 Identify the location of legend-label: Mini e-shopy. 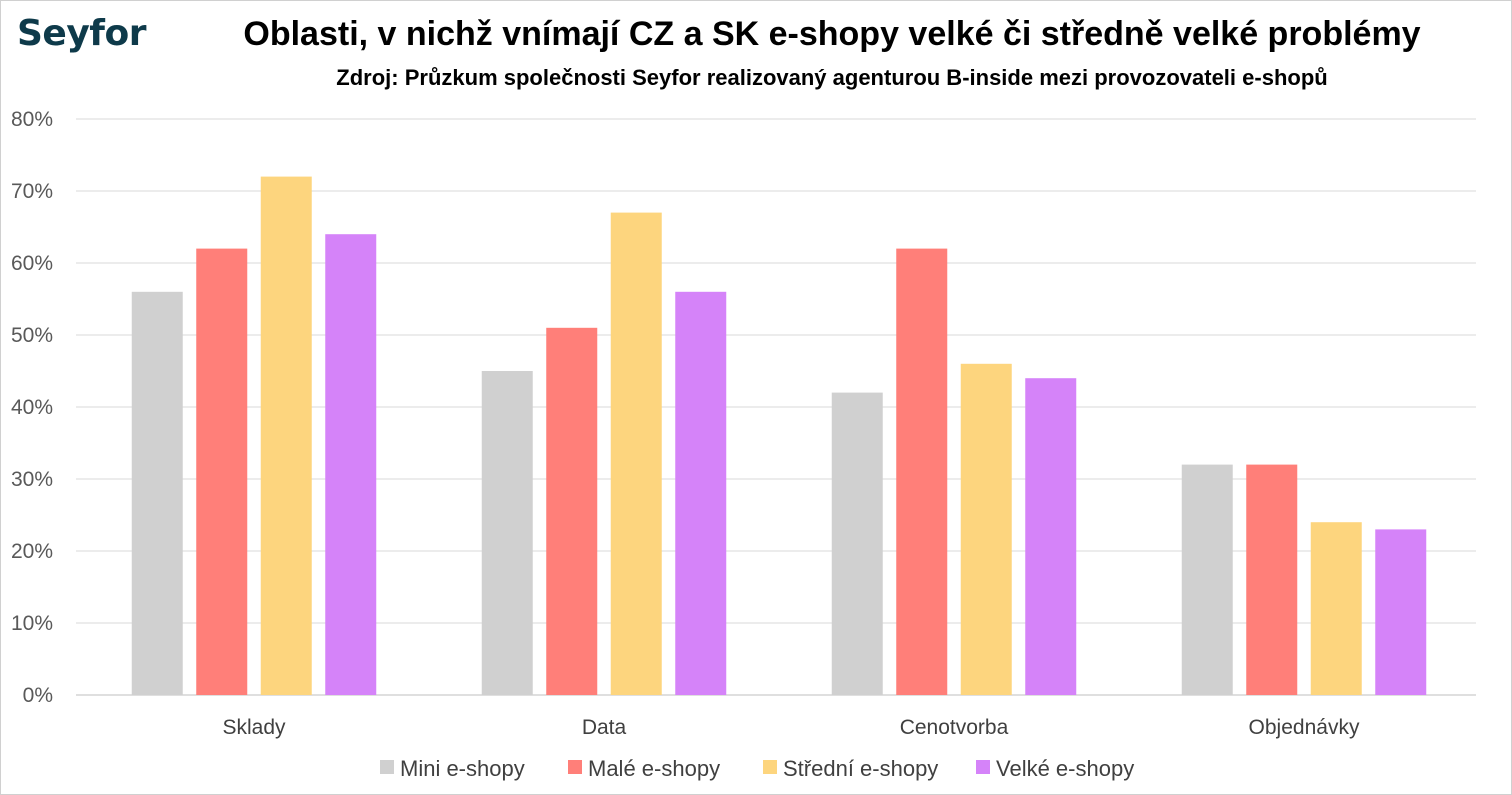
(462, 768).